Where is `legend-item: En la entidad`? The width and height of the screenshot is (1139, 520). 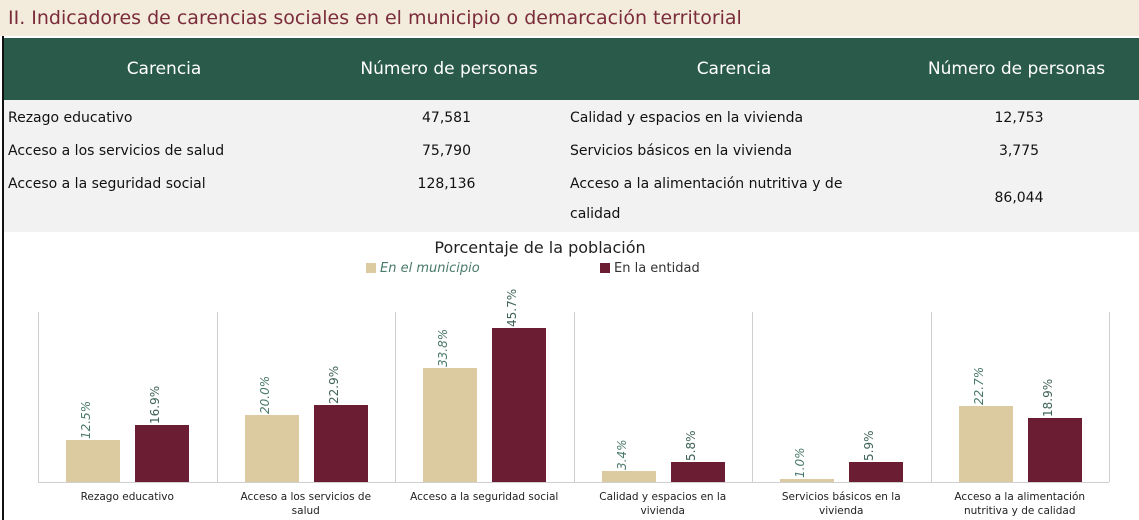 legend-item: En la entidad is located at coordinates (650, 268).